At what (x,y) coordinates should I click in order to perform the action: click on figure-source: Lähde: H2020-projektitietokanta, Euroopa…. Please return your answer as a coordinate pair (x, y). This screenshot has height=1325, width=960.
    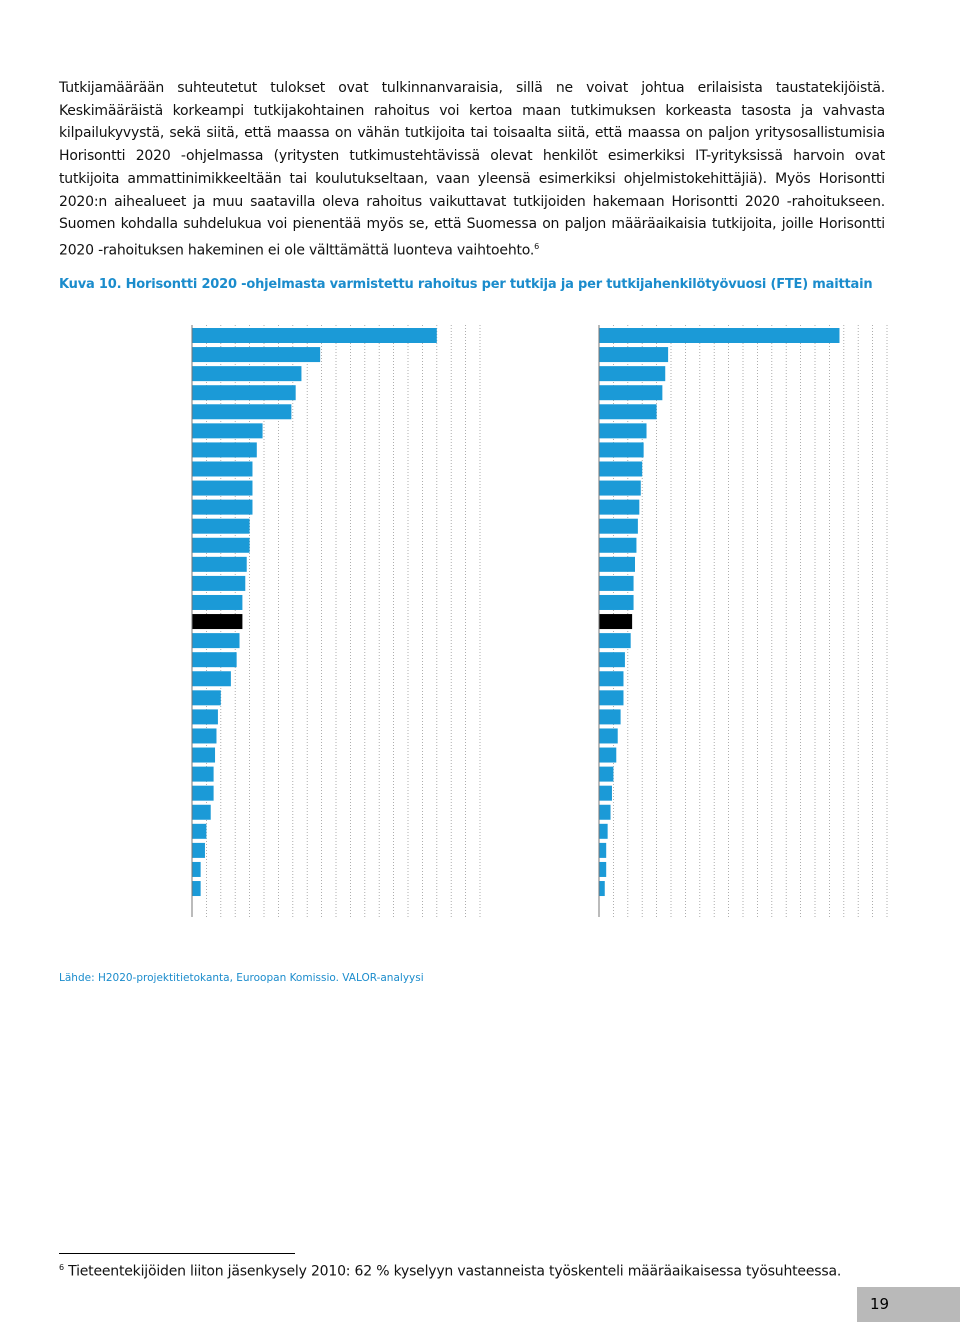
    Looking at the image, I should click on (241, 978).